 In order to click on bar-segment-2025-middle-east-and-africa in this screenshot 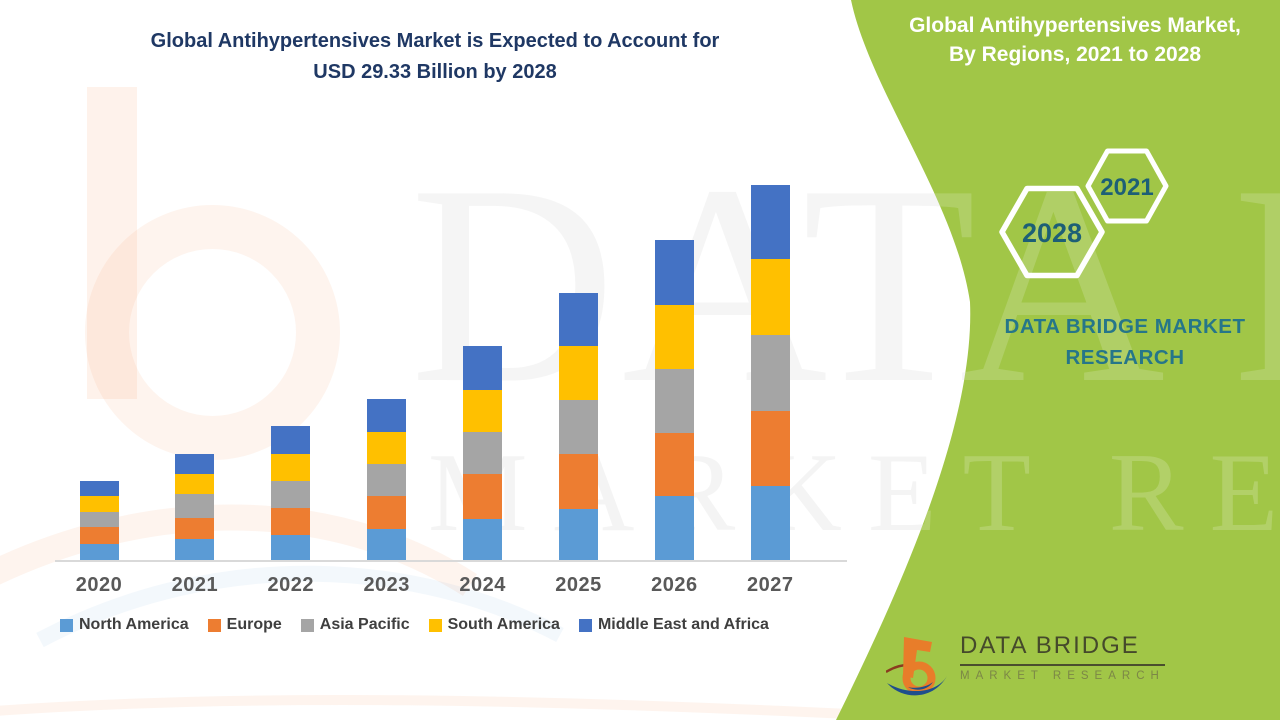, I will do `click(578, 319)`.